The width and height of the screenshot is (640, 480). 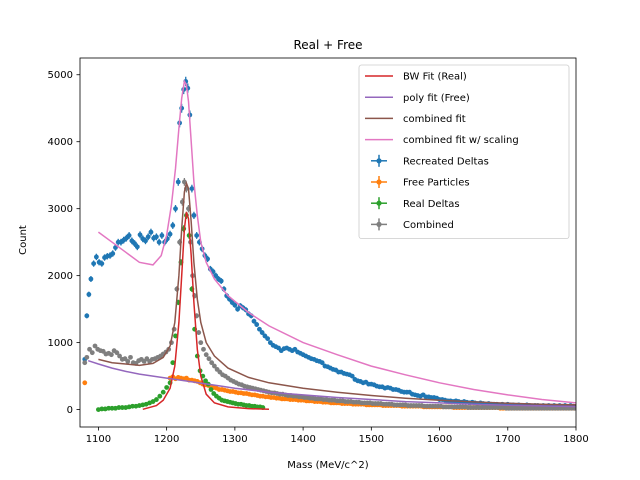 I want to click on legend-box, so click(x=464, y=152).